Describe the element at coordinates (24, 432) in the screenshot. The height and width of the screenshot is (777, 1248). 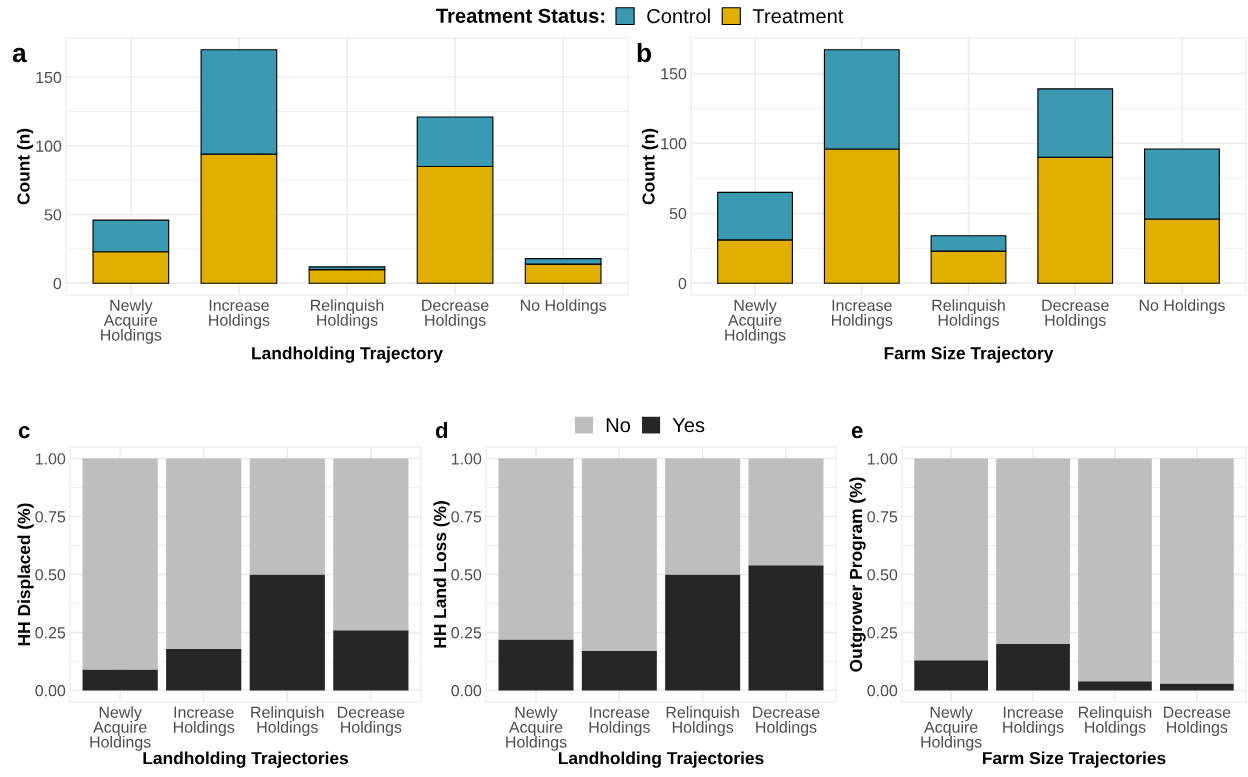
I see `chart-title: c` at that location.